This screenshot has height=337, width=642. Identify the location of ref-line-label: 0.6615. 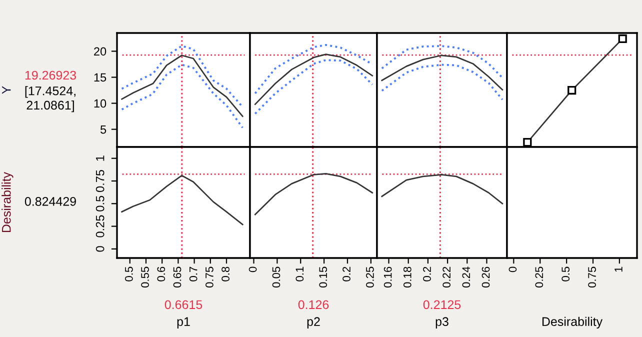
(183, 305).